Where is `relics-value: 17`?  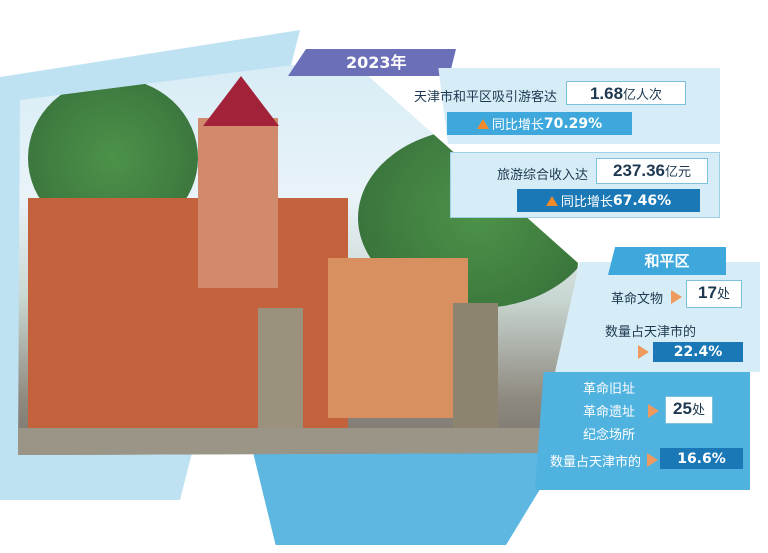
relics-value: 17 is located at coordinates (707, 292).